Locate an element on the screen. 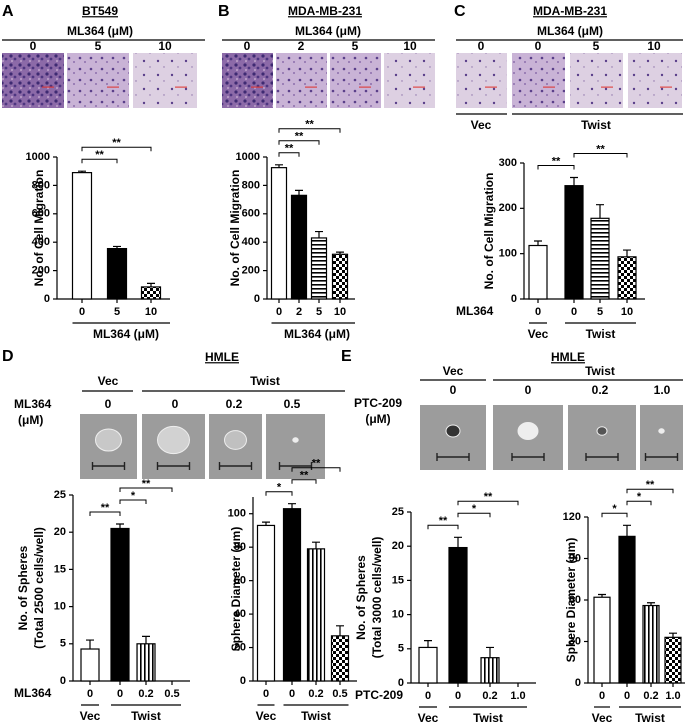 This screenshot has width=685, height=722. image-label: 2 is located at coordinates (301, 46).